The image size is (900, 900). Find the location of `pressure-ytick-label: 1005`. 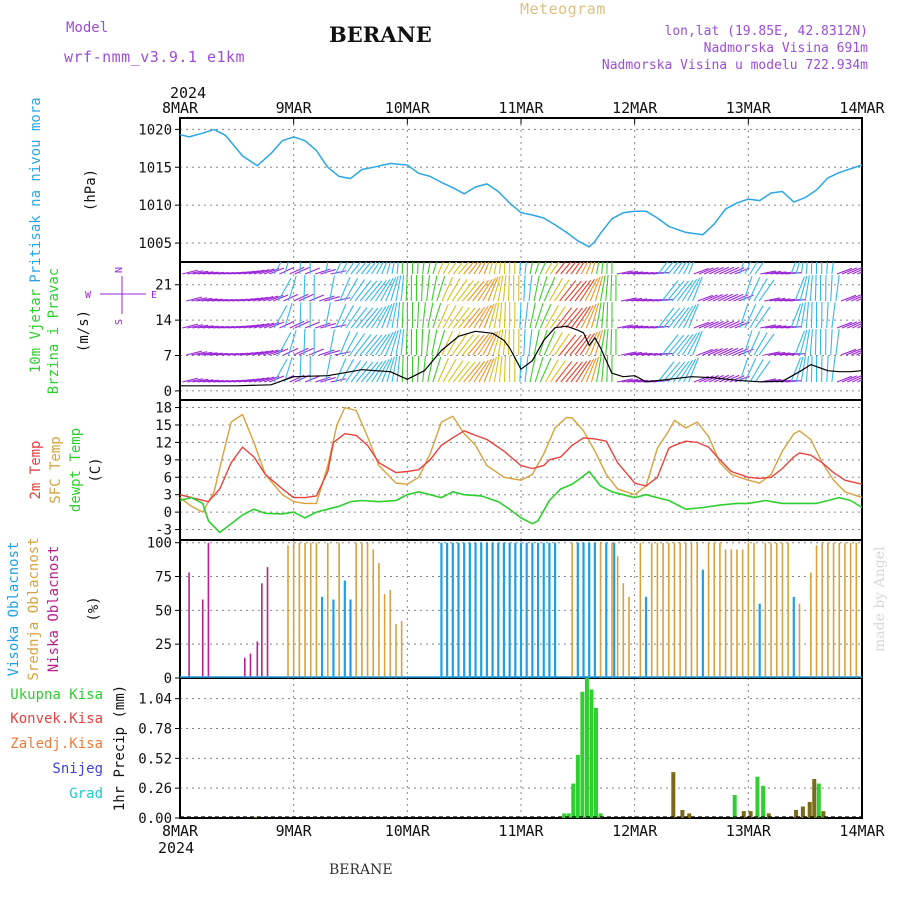

pressure-ytick-label: 1005 is located at coordinates (155, 244).